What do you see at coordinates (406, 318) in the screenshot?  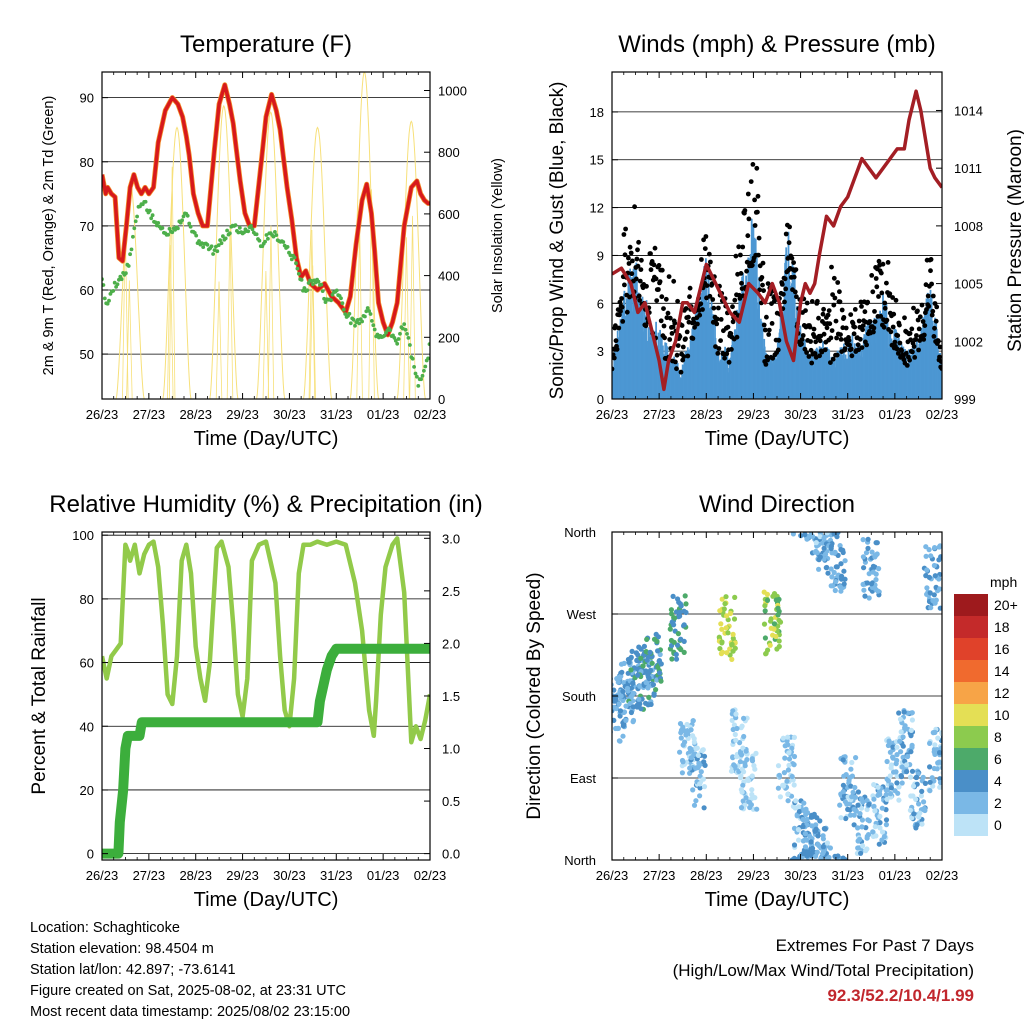 I see `solar-cloud-spike` at bounding box center [406, 318].